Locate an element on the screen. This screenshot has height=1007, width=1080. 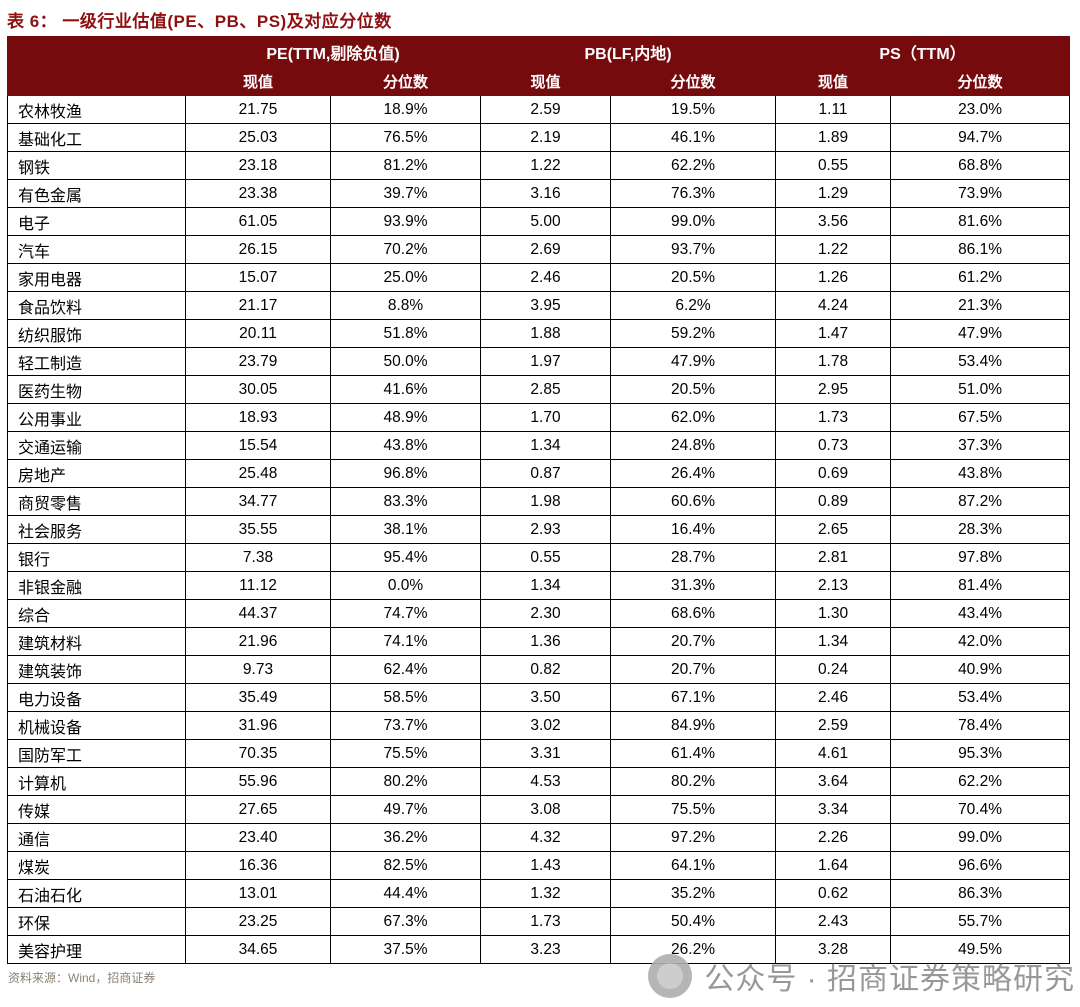
value-cell: 35.55 is located at coordinates (258, 529).